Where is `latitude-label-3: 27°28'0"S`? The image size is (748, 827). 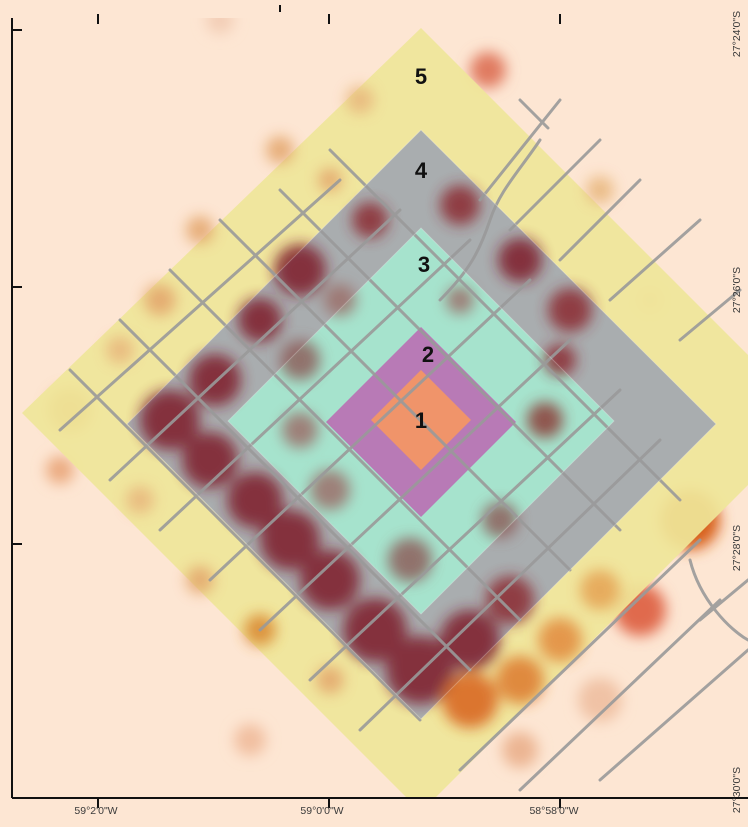 latitude-label-3: 27°28'0"S is located at coordinates (737, 548).